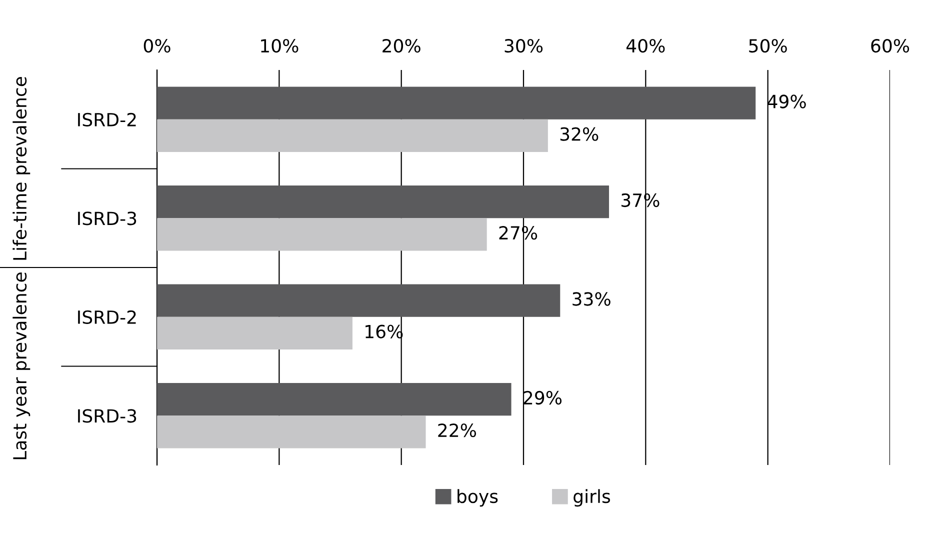 This screenshot has width=925, height=540. Describe the element at coordinates (543, 397) in the screenshot. I see `data-label: 29%` at that location.